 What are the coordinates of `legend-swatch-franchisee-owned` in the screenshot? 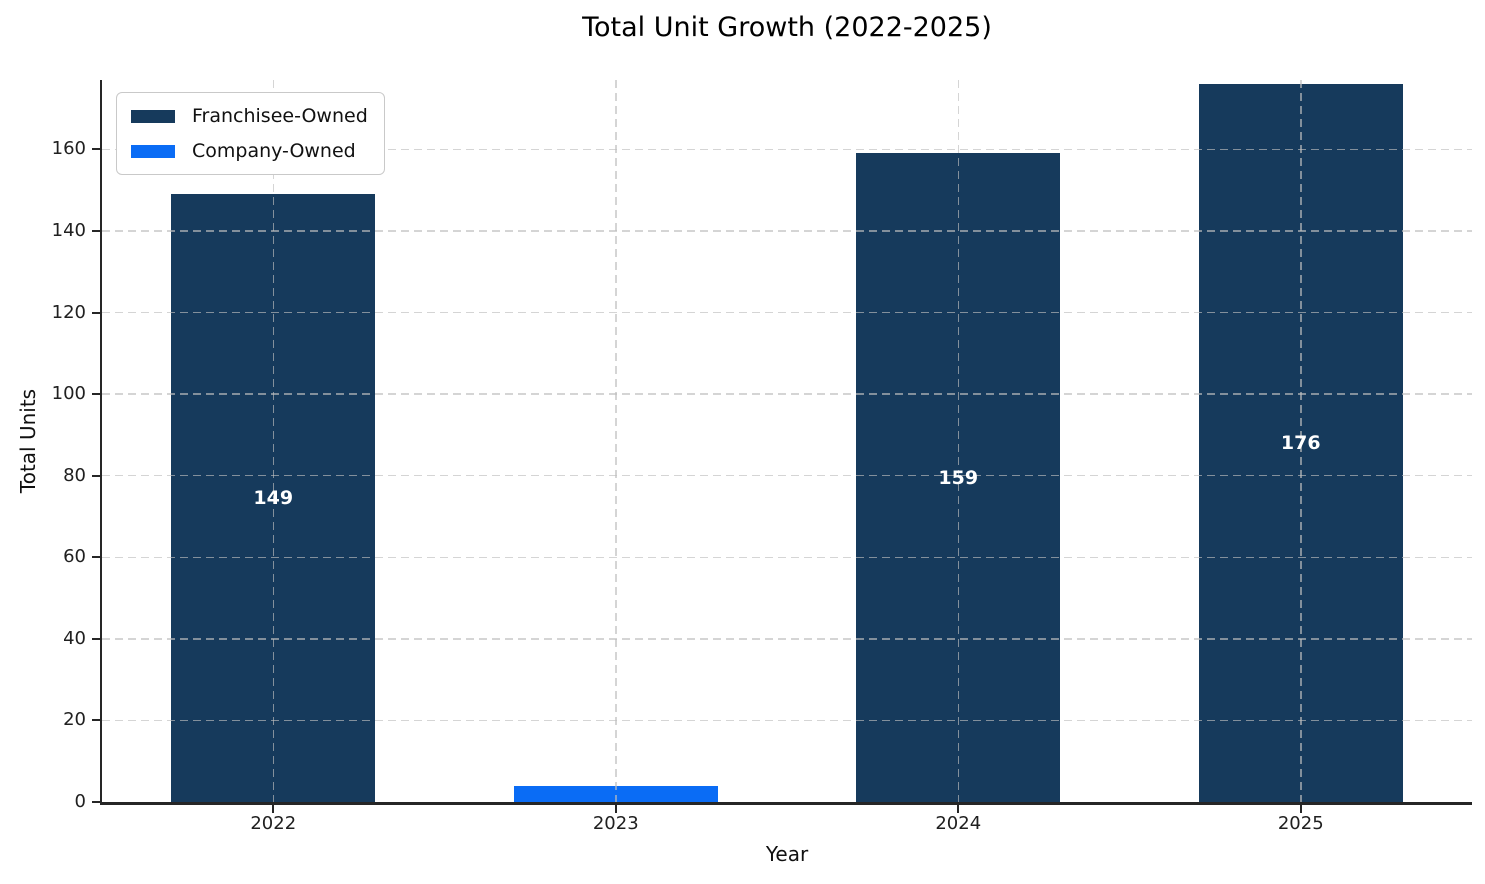 It's located at (153, 116).